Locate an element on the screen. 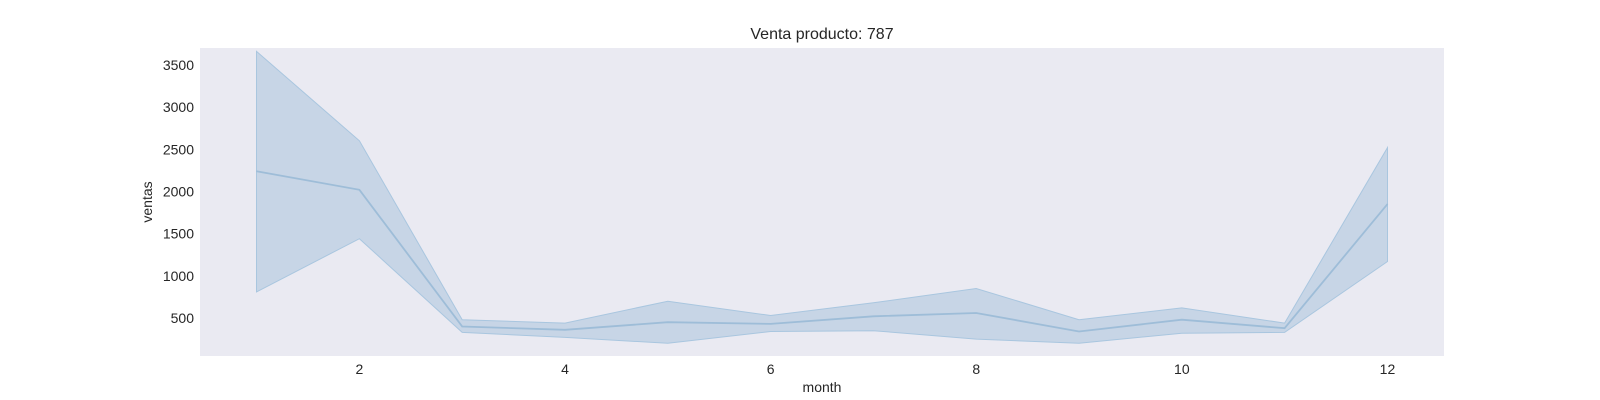 This screenshot has width=1600, height=400. x-tick-label: 8 is located at coordinates (976, 369).